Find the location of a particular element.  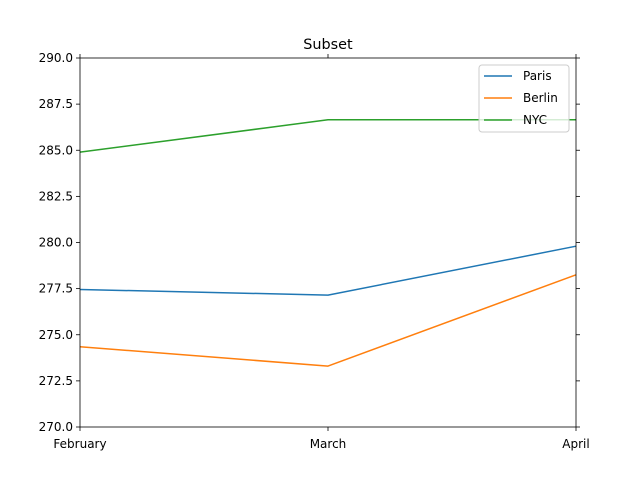

y-tick-label: 290.0 is located at coordinates (56, 58).